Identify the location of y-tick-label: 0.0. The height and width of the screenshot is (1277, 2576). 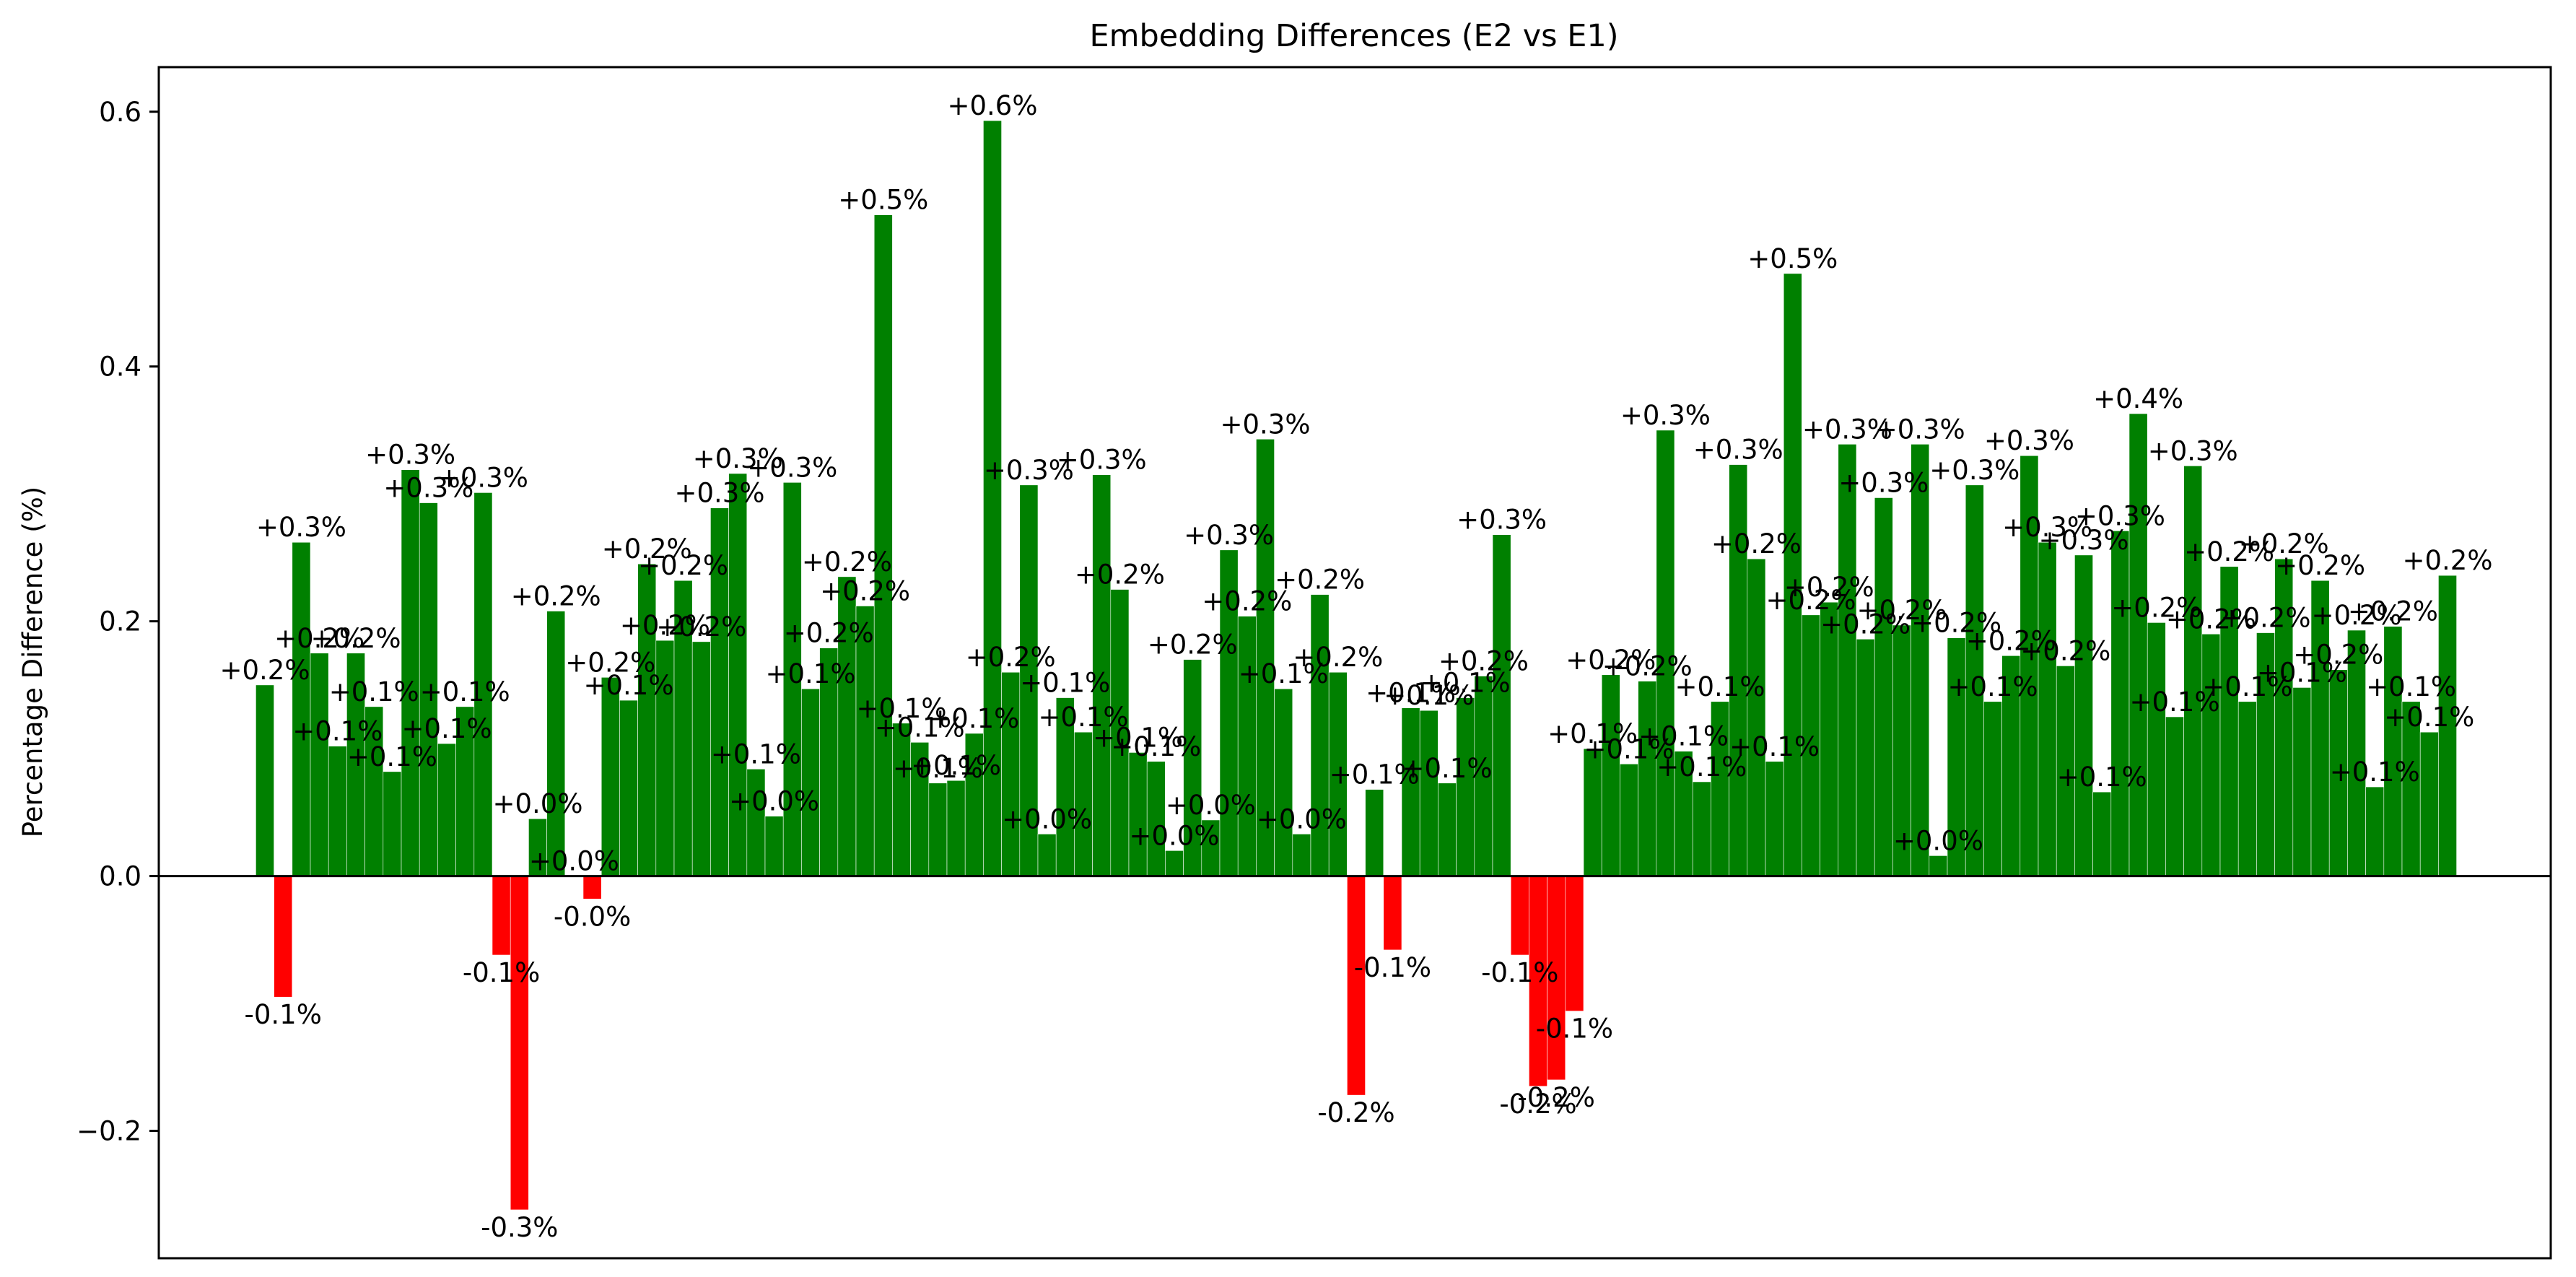
(120, 876).